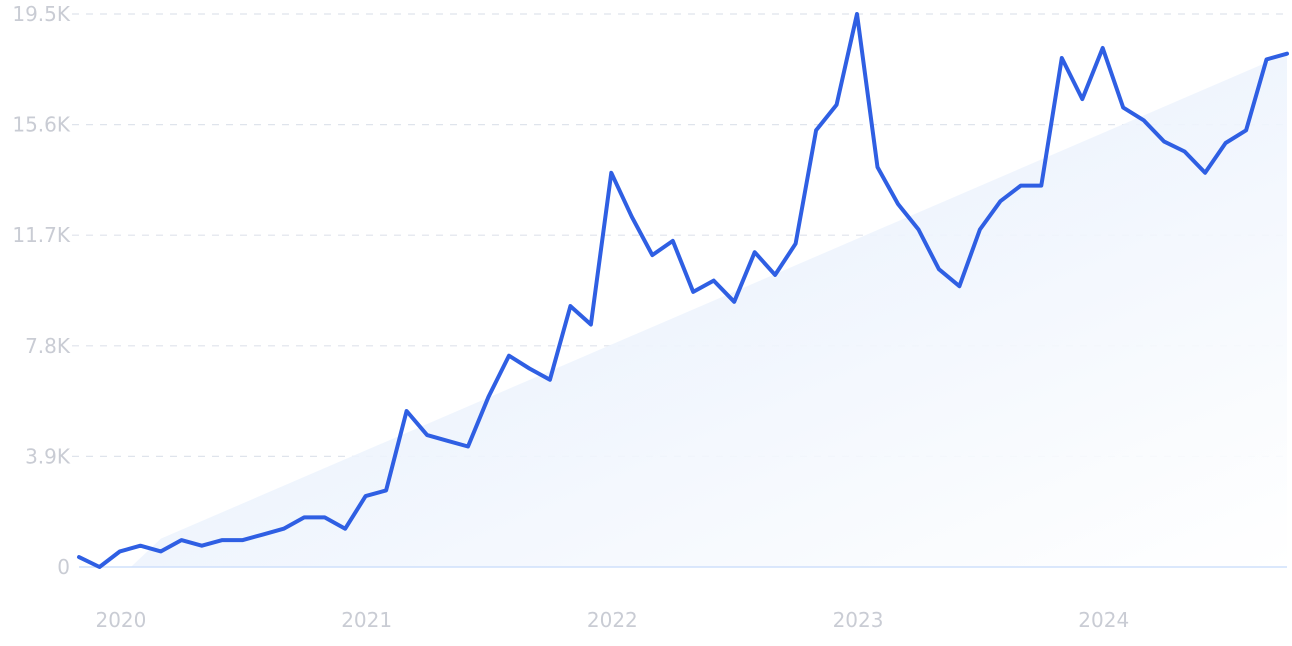  Describe the element at coordinates (1103, 620) in the screenshot. I see `x-tick-label: 2024` at that location.